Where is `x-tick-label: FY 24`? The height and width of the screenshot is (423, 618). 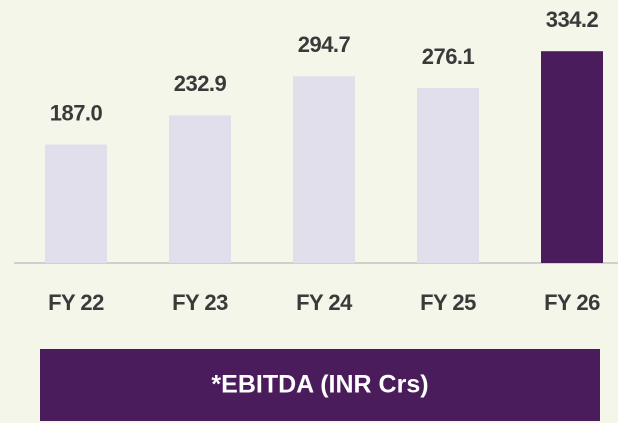
x-tick-label: FY 24 is located at coordinates (324, 302).